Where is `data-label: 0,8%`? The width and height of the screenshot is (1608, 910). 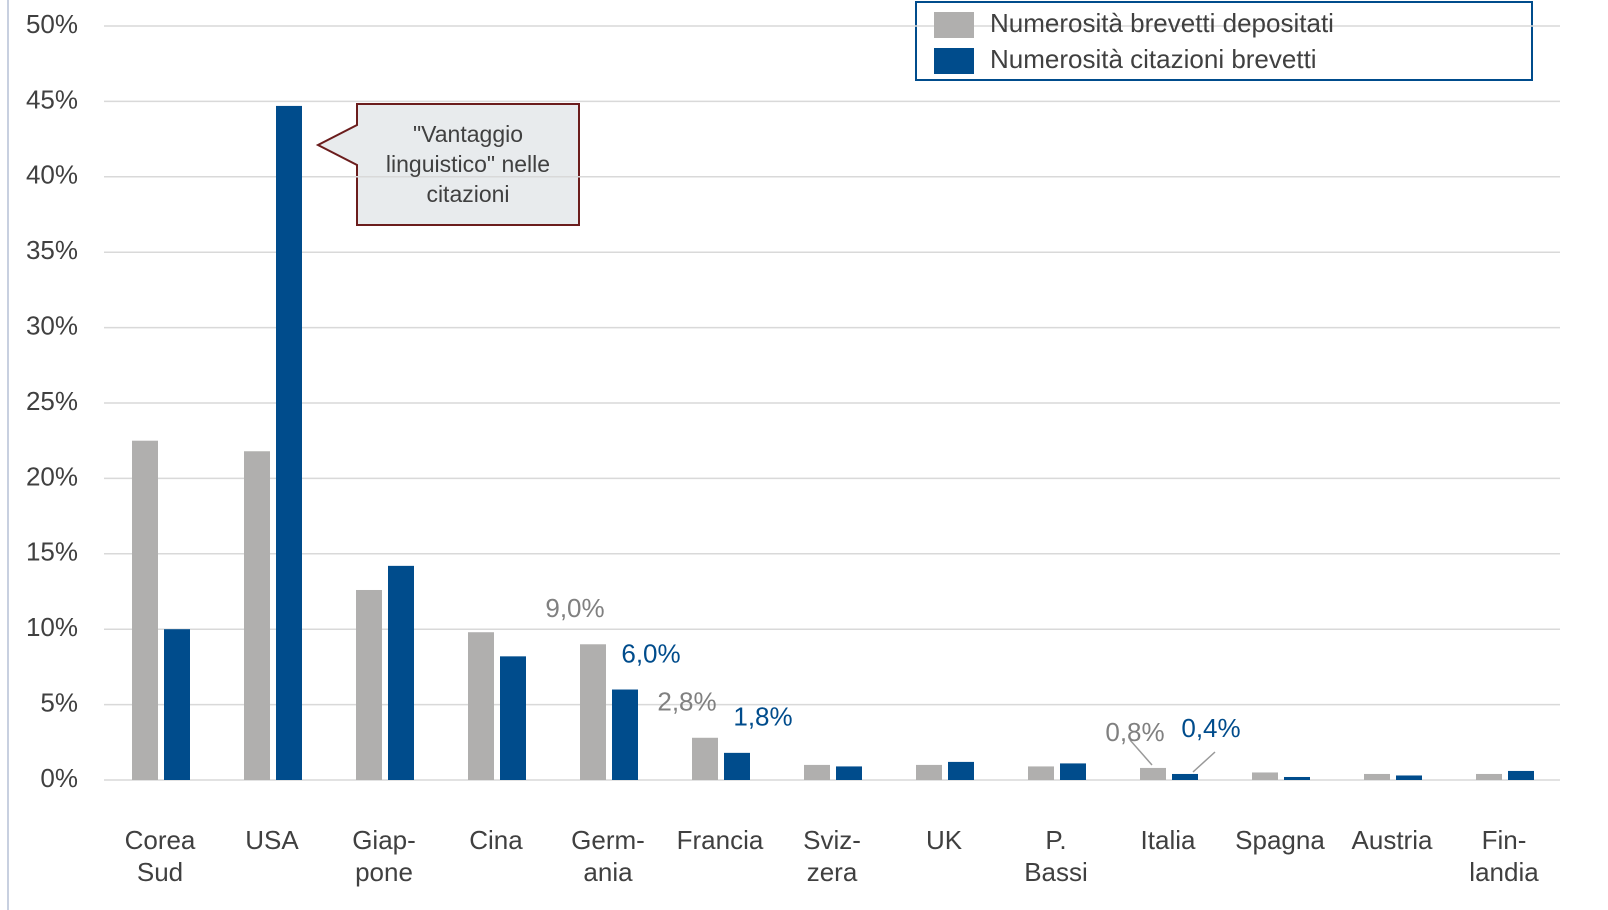 data-label: 0,8% is located at coordinates (1134, 732).